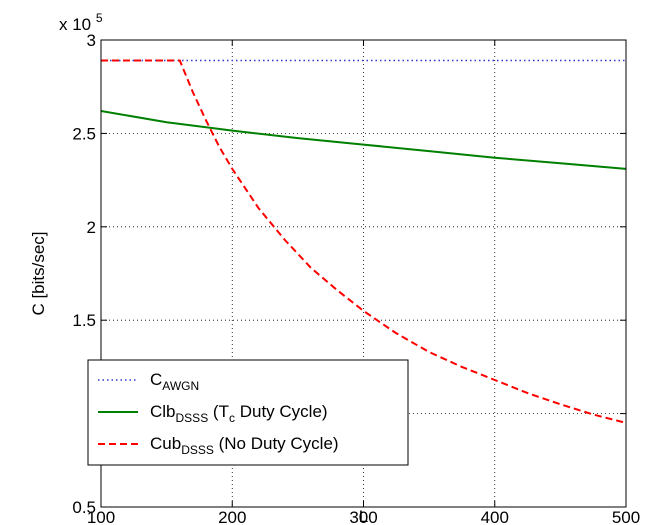  Describe the element at coordinates (75, 24) in the screenshot. I see `y-axis-multiplier-base: x 10` at that location.